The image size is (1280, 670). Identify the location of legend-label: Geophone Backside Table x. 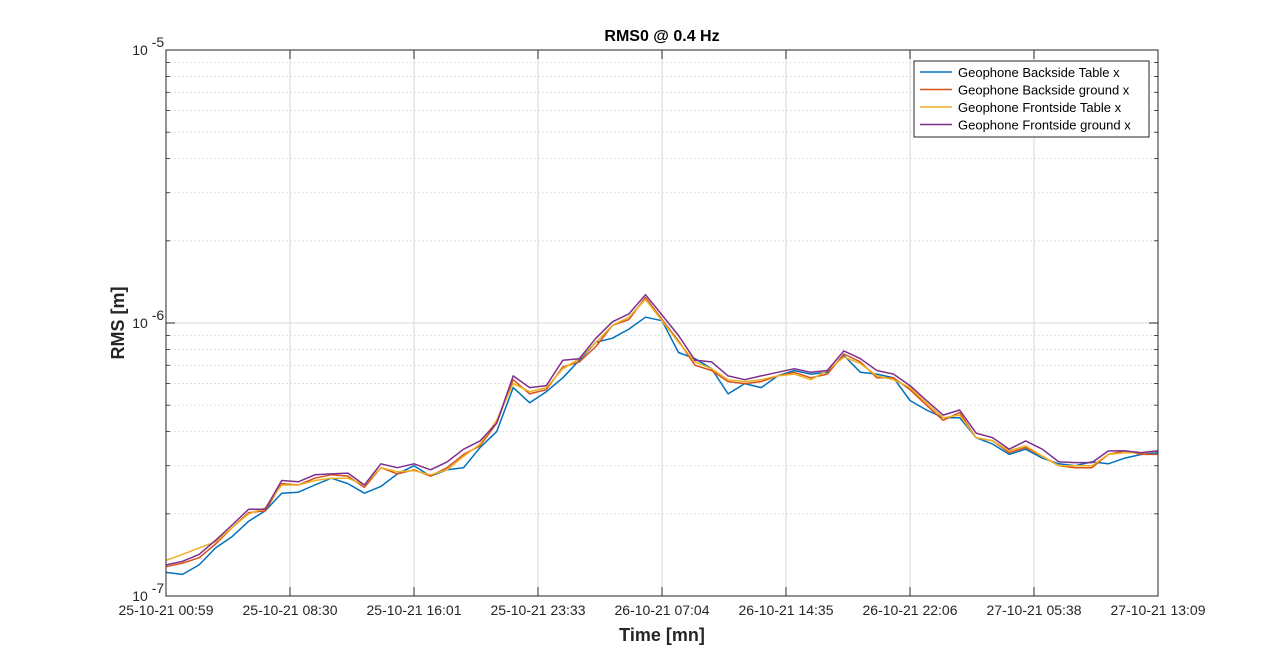
(1039, 72).